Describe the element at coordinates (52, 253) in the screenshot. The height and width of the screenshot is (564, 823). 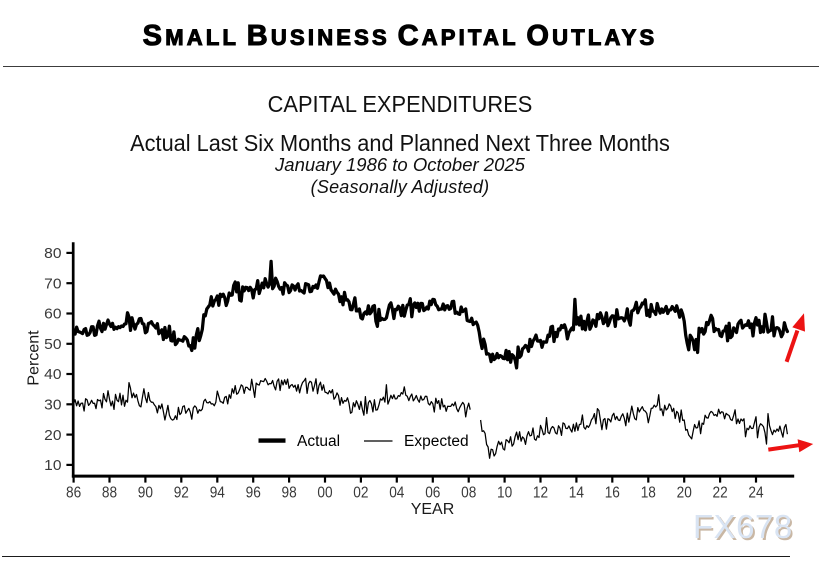
I see `svg-text: 80` at that location.